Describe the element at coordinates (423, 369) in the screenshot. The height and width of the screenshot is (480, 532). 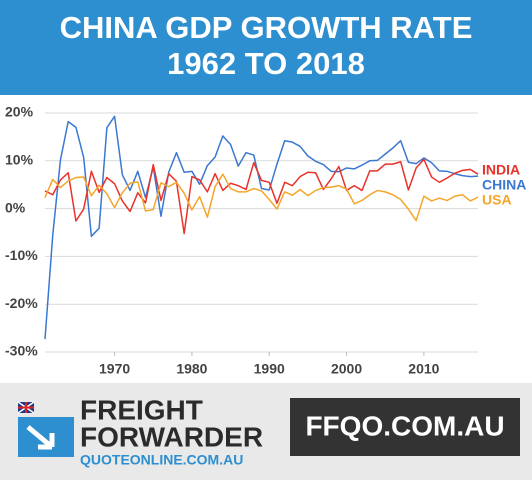
I see `x-tick-label: 2010` at that location.